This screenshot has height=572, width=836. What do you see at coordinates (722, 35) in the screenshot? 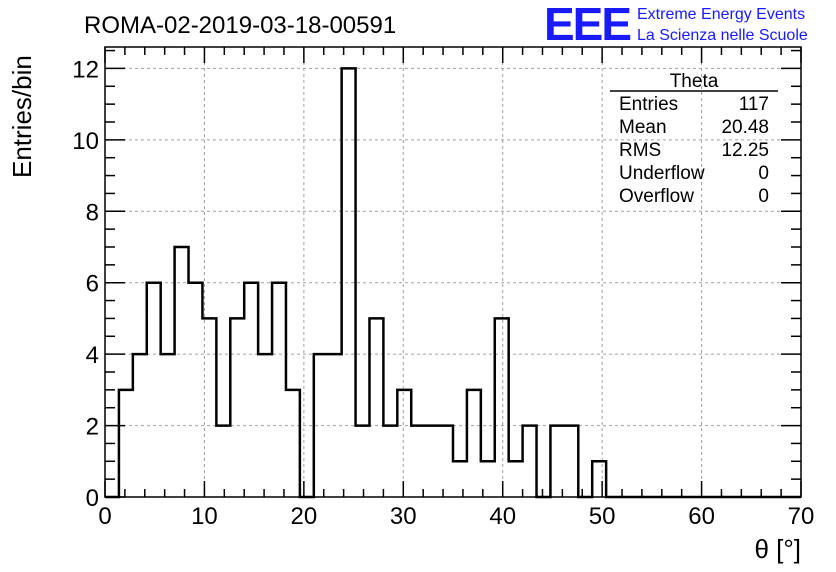
I see `logo-line-2: La Scienza nelle Scuole` at bounding box center [722, 35].